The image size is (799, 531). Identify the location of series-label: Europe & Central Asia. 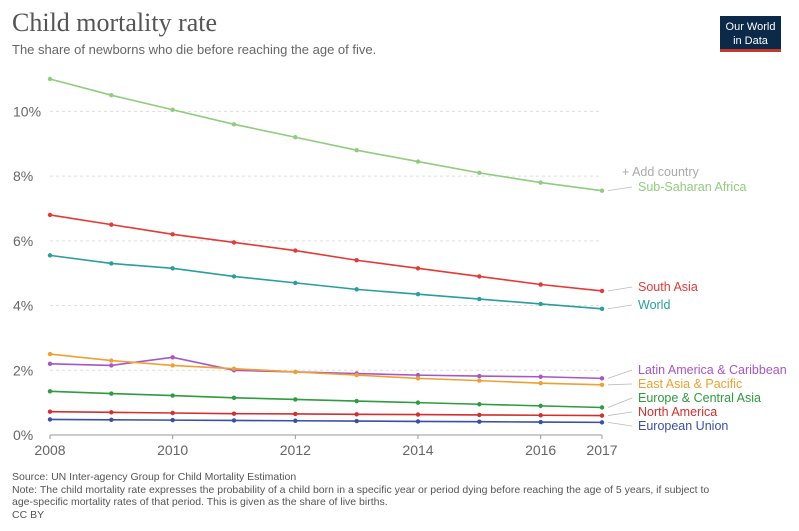
(699, 398).